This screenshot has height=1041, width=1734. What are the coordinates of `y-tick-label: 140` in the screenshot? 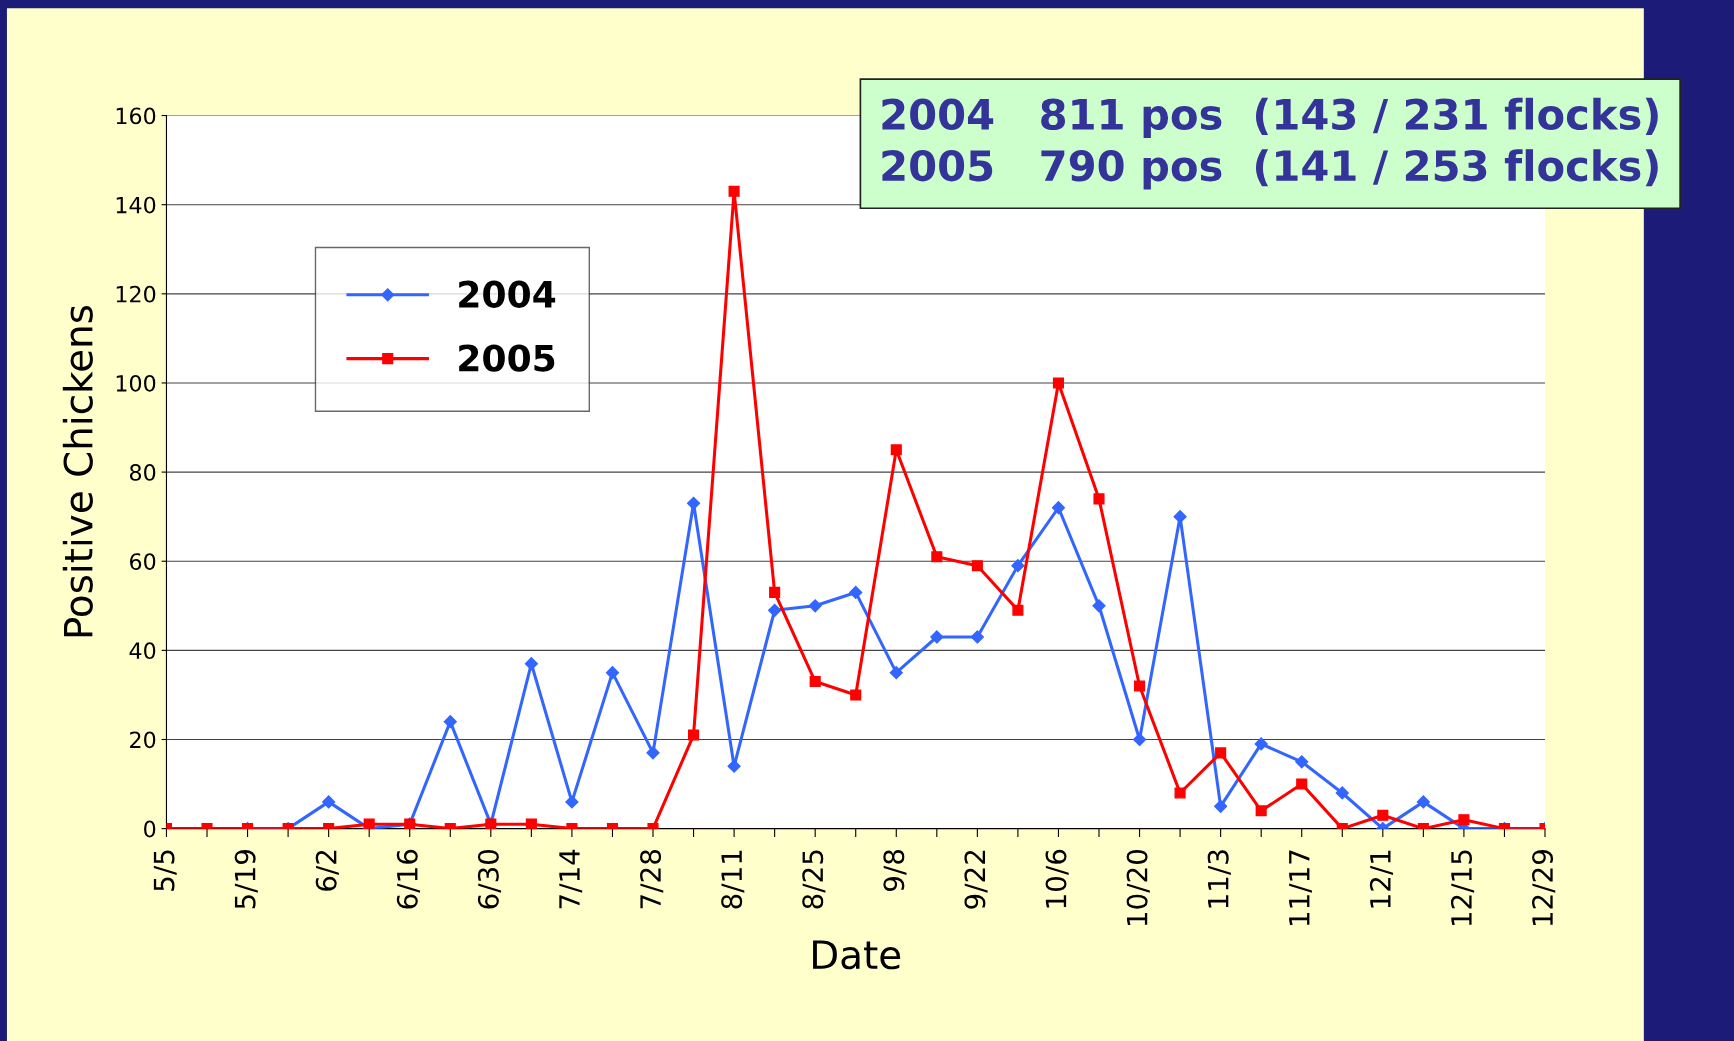 It's located at (136, 205).